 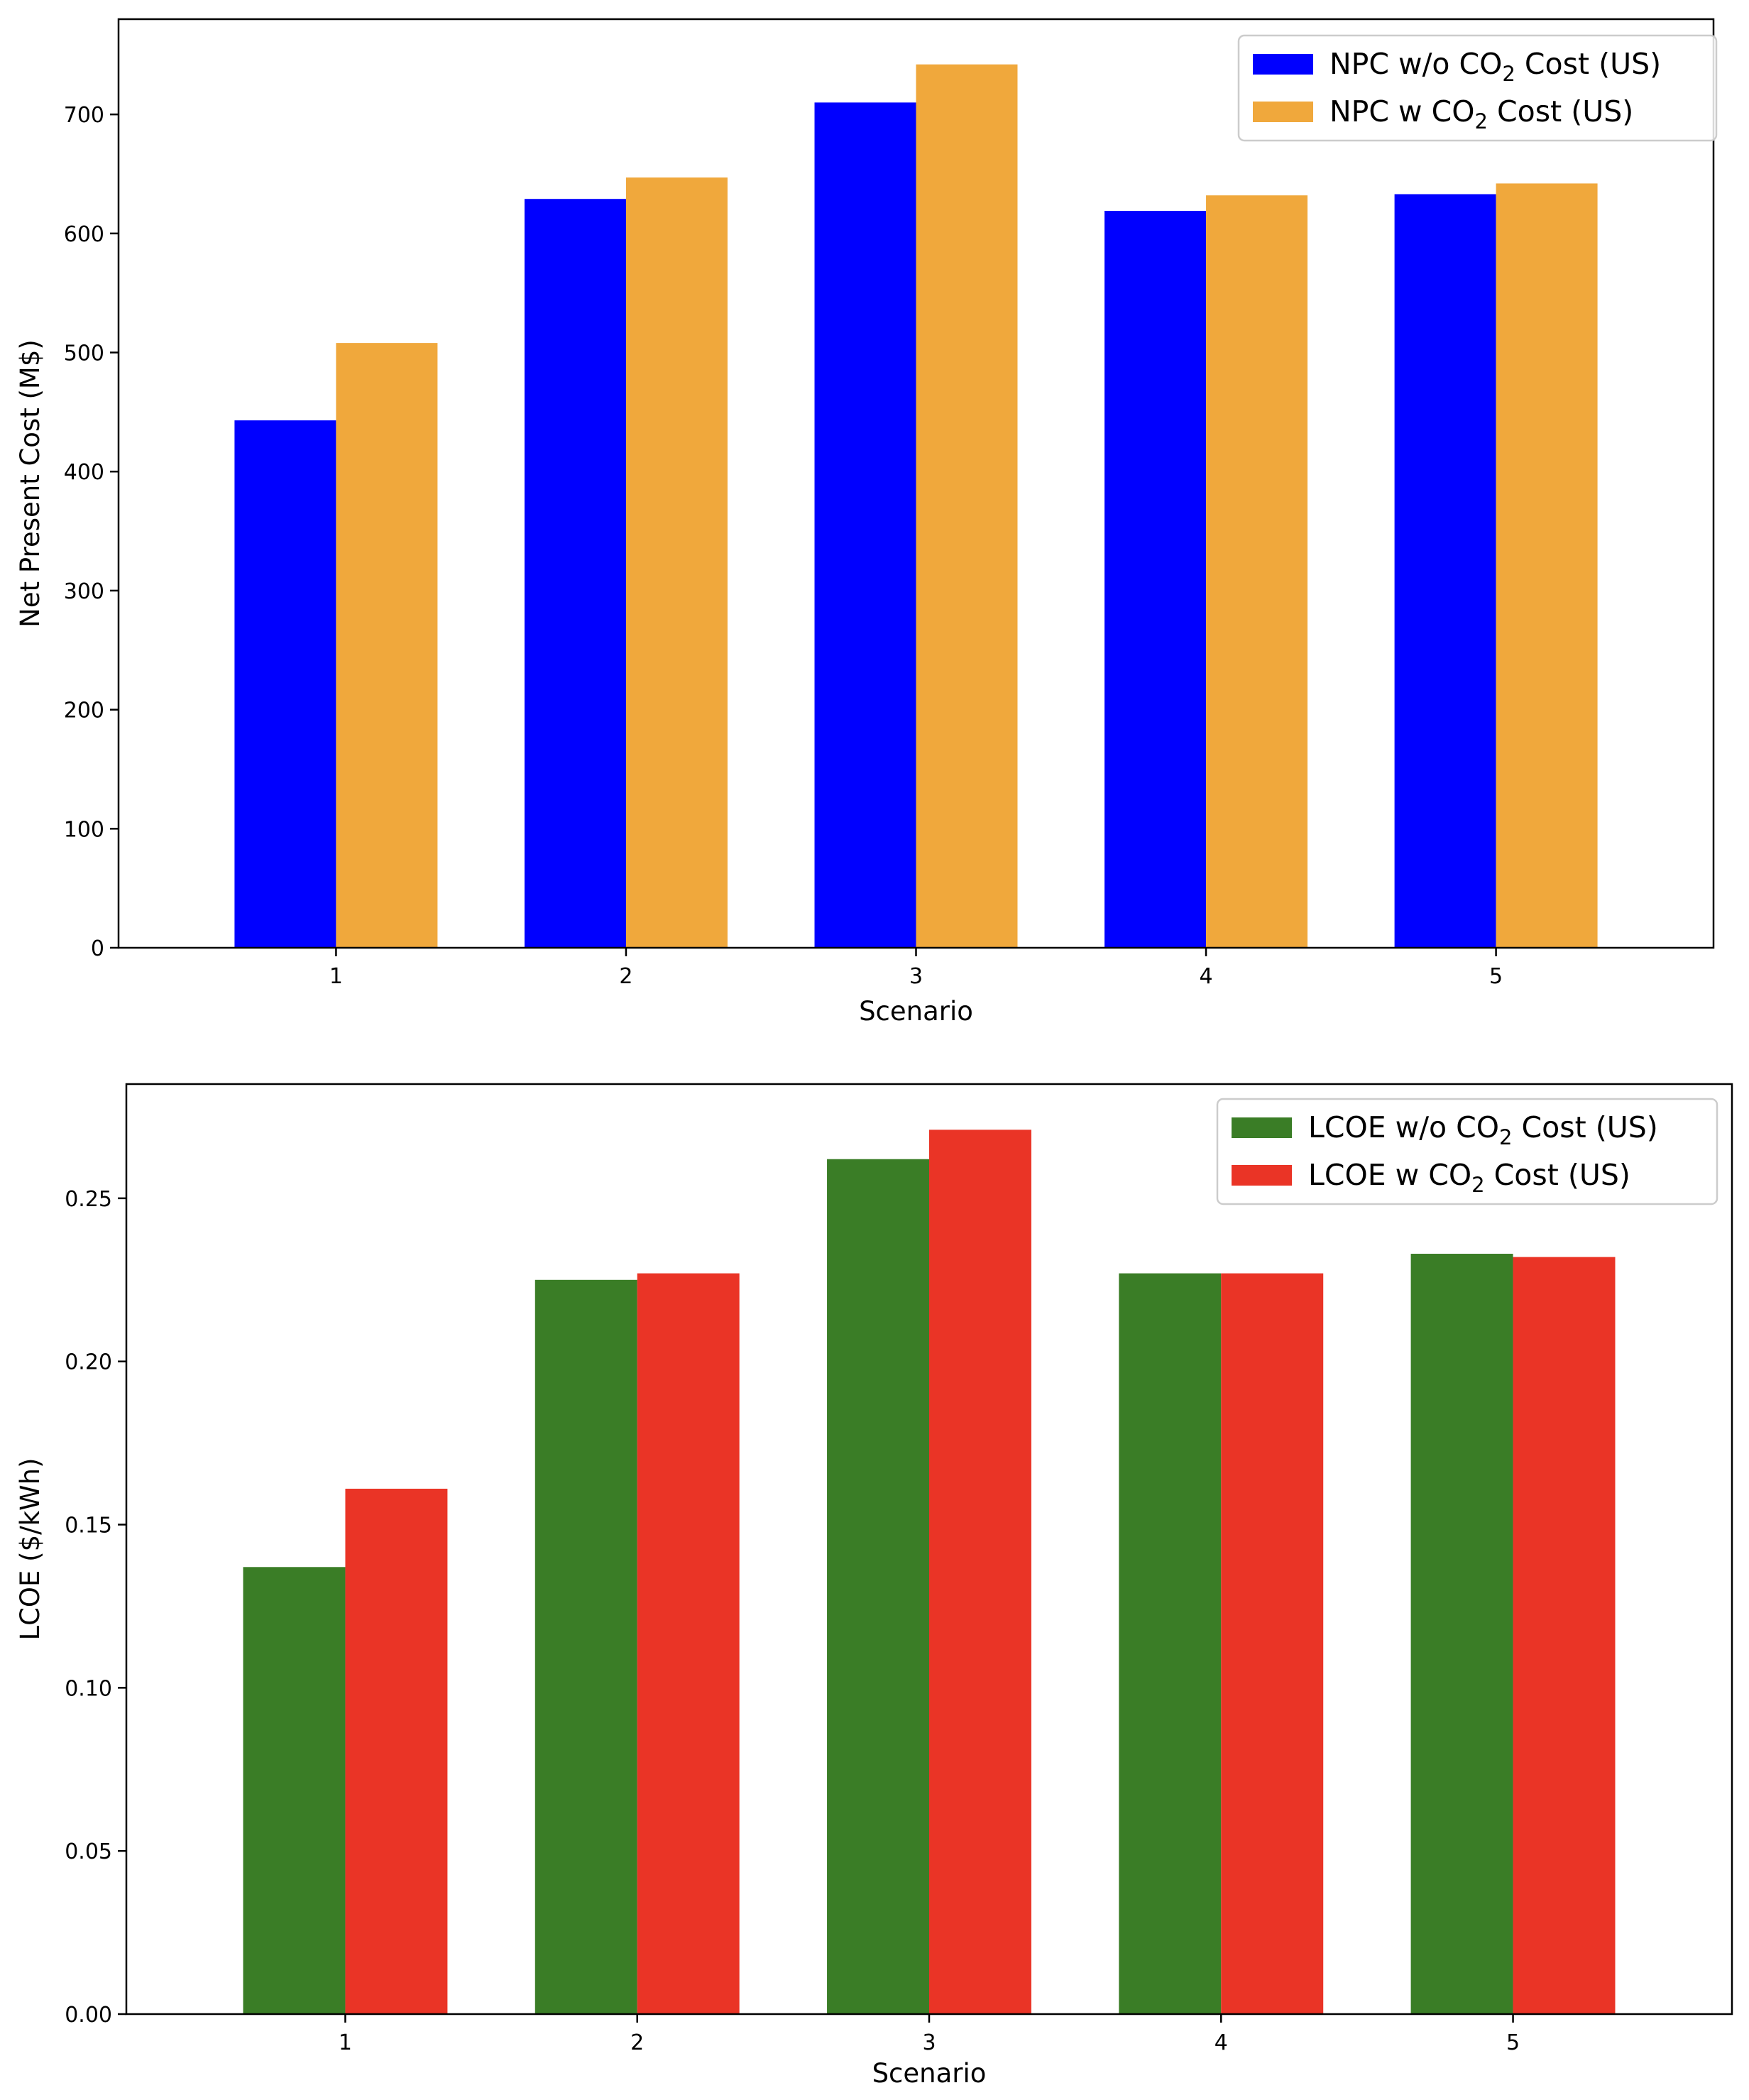 I want to click on y-tick-label: 0.15, so click(x=88, y=1526).